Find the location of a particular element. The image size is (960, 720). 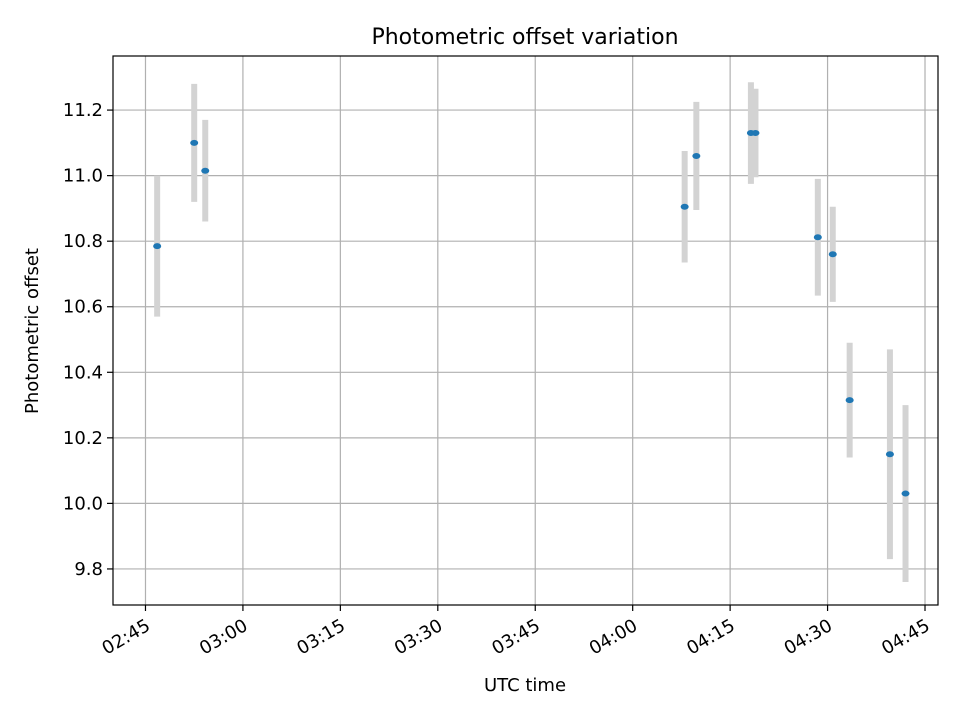

y-tick-label: 10.4 is located at coordinates (83, 372).